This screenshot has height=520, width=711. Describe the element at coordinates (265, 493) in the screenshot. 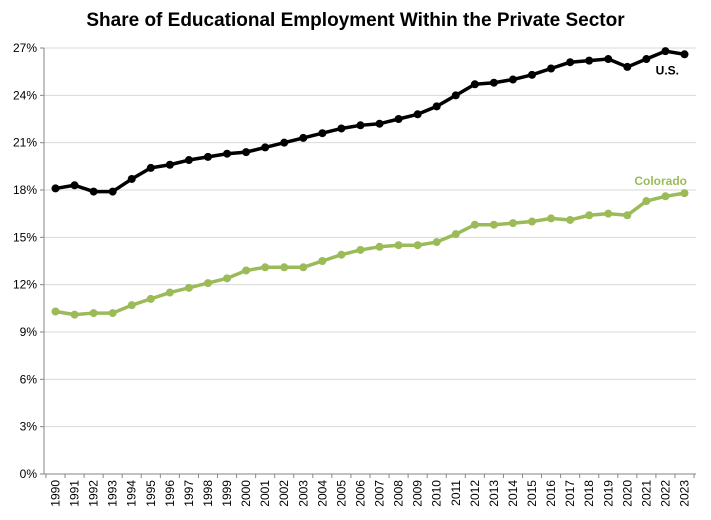

I see `x-tick-label: 2001` at that location.